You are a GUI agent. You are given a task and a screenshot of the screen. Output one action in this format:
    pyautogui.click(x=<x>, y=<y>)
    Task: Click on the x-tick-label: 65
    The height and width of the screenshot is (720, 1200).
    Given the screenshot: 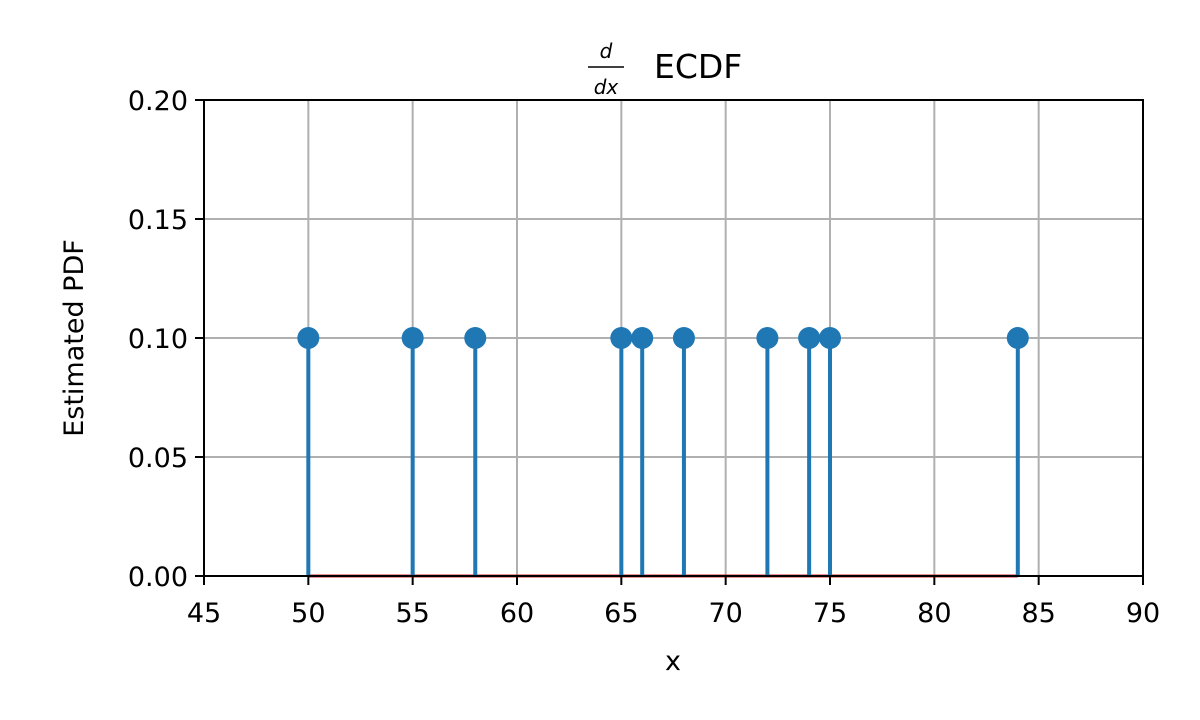 What is the action you would take?
    pyautogui.click(x=621, y=613)
    